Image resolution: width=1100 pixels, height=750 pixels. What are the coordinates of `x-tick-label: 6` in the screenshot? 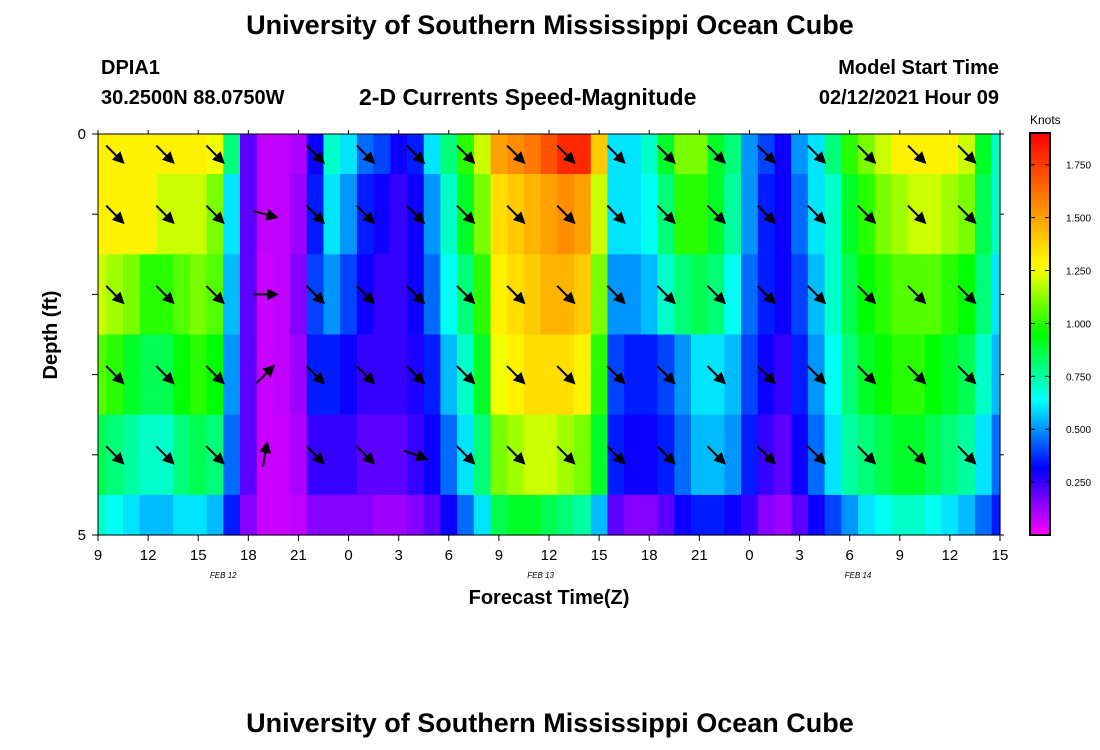 It's located at (449, 555).